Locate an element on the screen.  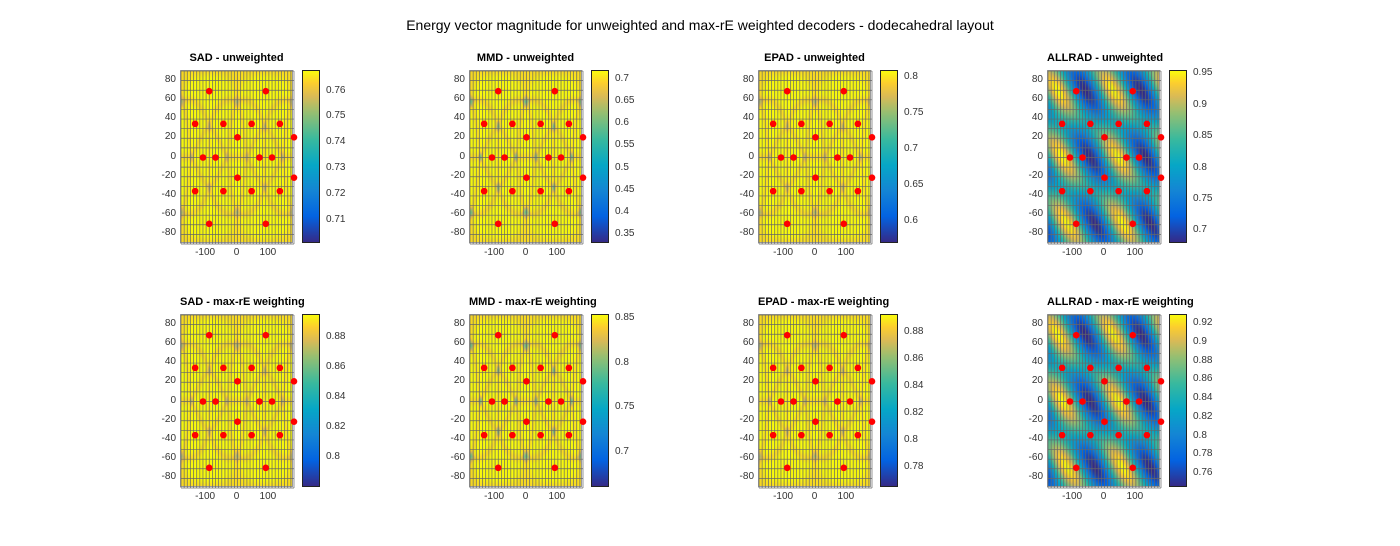
colorbar-tick-label: 0.95 is located at coordinates (1203, 73).